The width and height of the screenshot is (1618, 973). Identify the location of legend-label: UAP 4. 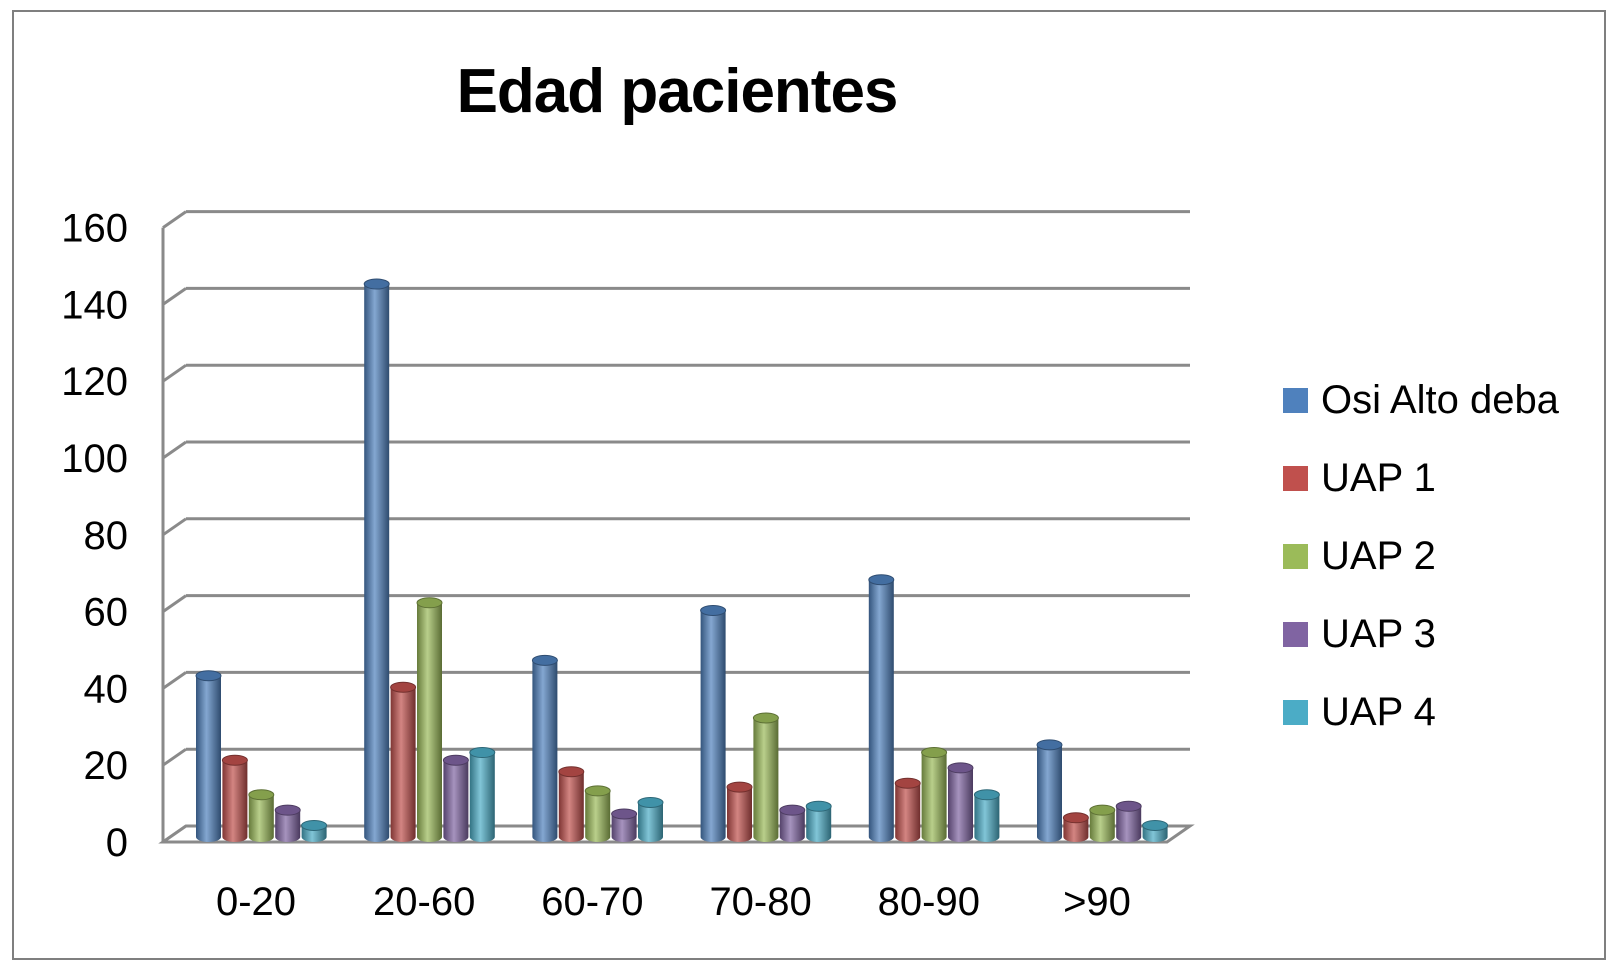
(1378, 711).